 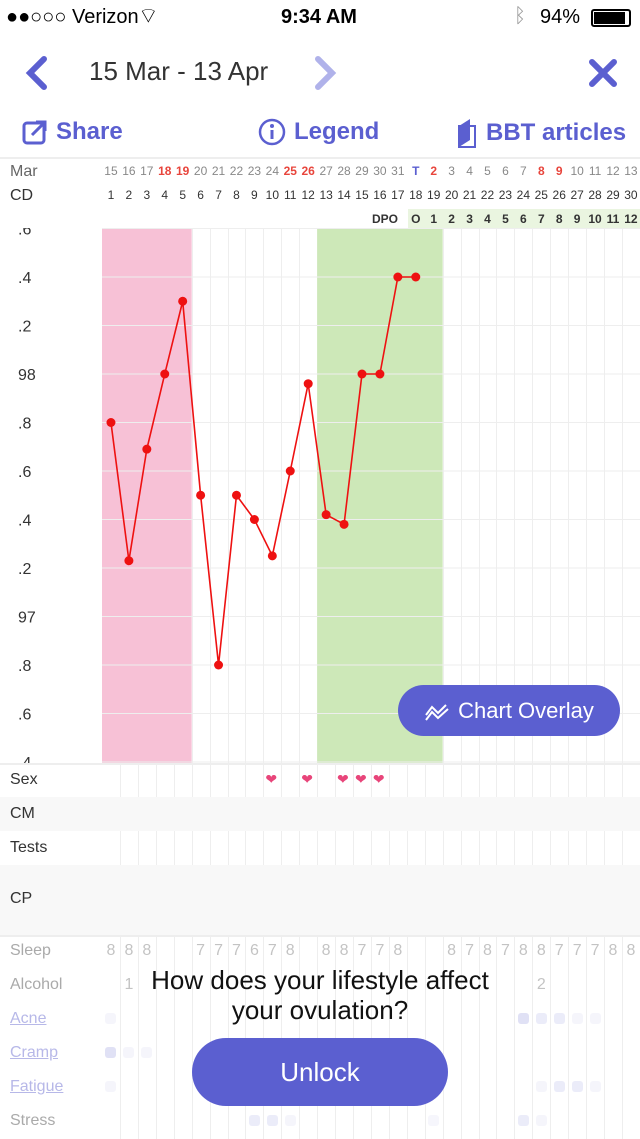 I want to click on cycle-day: 16, so click(x=380, y=195).